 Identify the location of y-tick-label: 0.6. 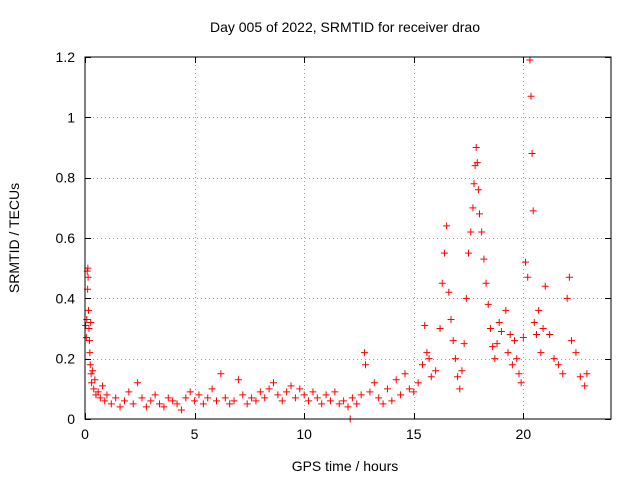
(66, 238).